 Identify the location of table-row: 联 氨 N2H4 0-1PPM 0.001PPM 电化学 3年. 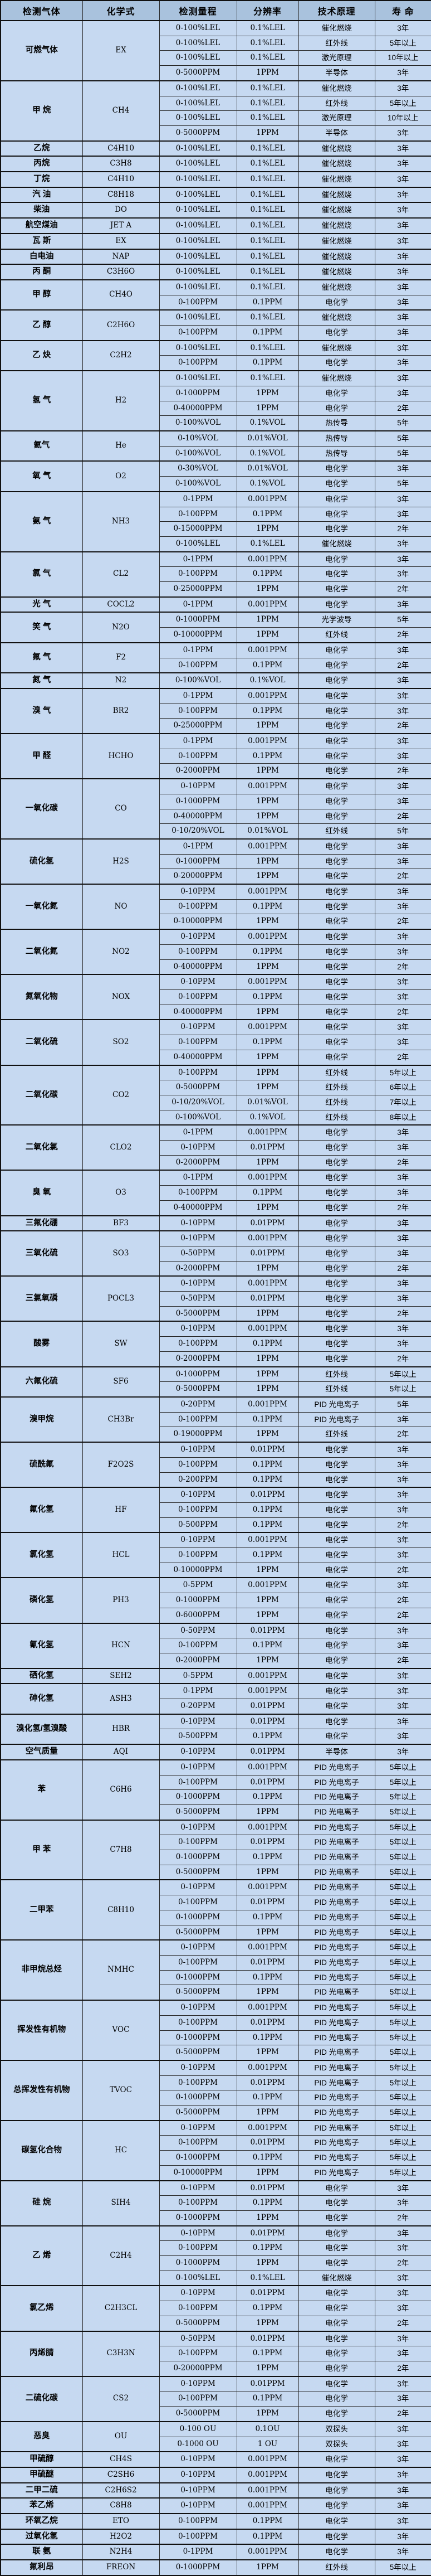
(215, 2552).